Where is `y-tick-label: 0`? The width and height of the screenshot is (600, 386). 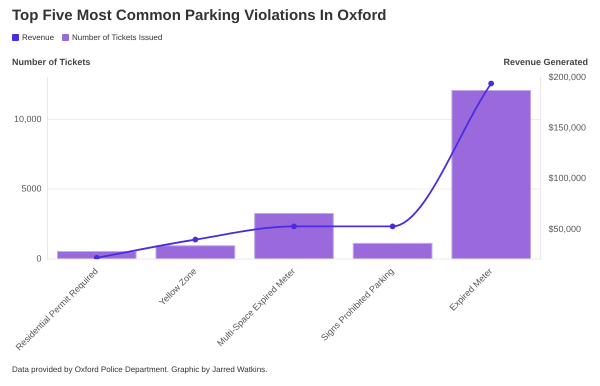
y-tick-label: 0 is located at coordinates (39, 259).